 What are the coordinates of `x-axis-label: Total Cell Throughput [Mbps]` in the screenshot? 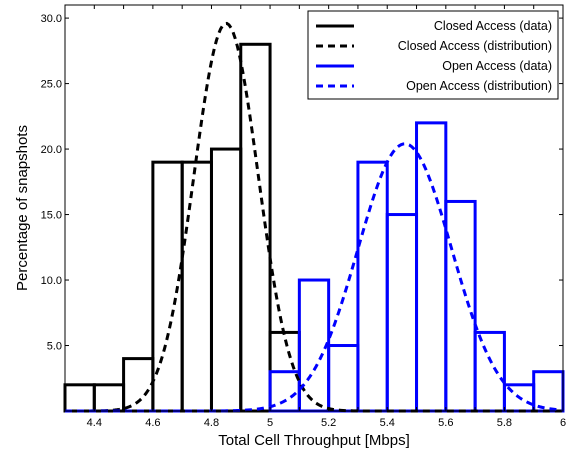 It's located at (314, 440).